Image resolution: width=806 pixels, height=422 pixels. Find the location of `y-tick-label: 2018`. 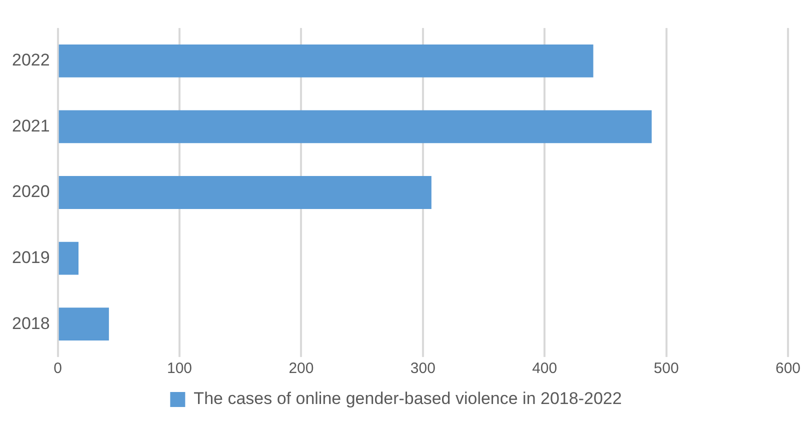

y-tick-label: 2018 is located at coordinates (31, 323).